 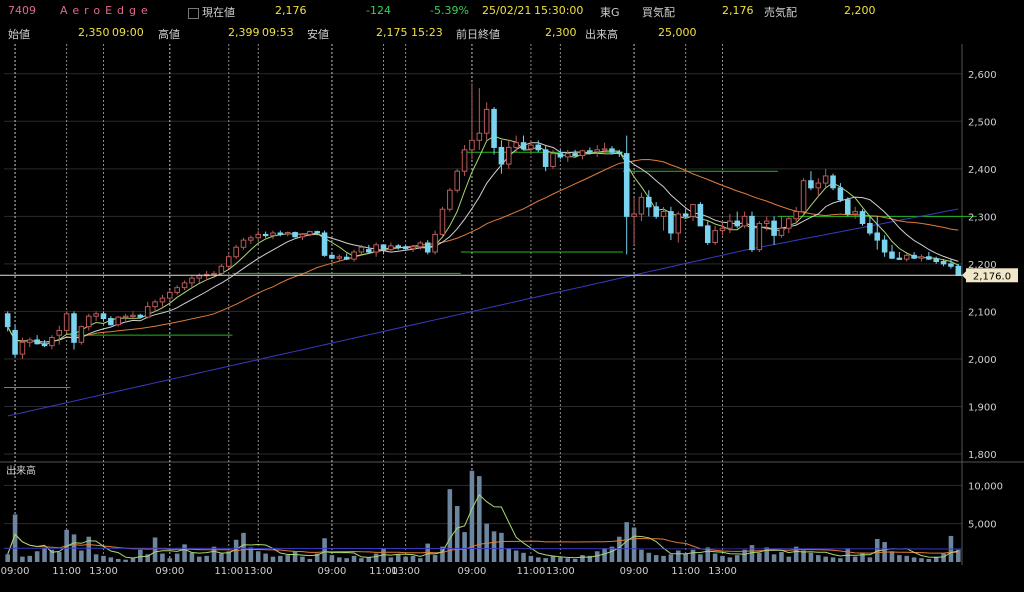 I want to click on checkbox-icon, so click(x=193, y=13).